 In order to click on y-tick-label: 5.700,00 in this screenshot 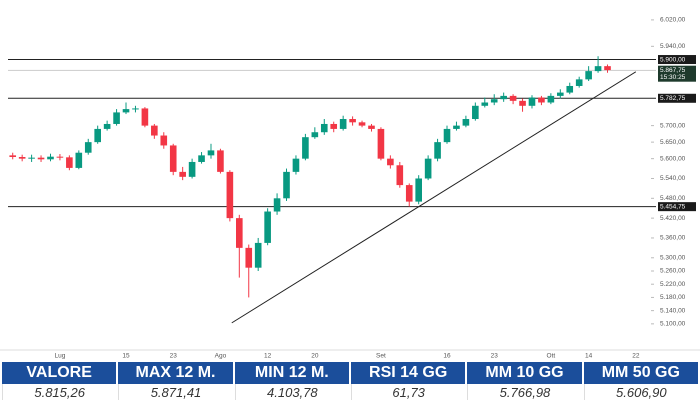, I will do `click(673, 125)`.